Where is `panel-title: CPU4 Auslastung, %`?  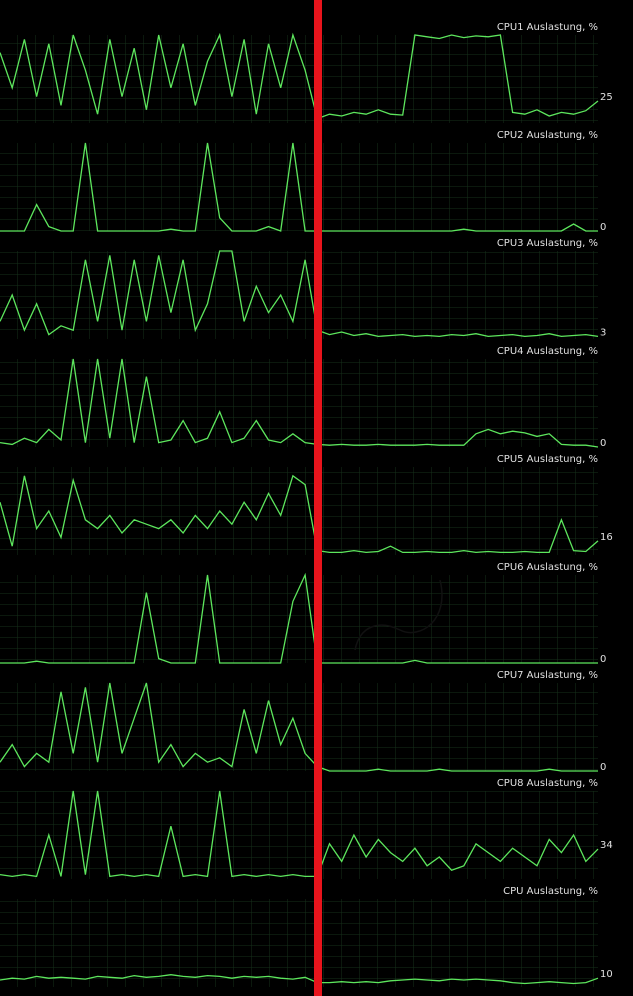 panel-title: CPU4 Auslastung, % is located at coordinates (547, 351).